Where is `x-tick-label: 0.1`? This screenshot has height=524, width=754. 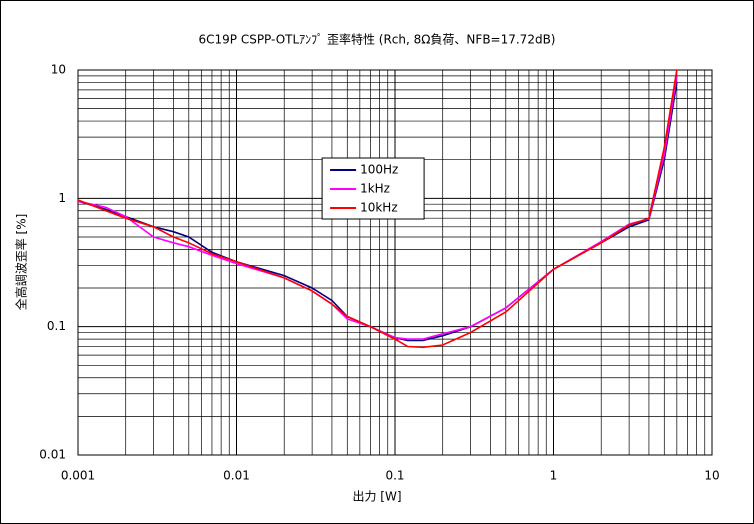
x-tick-label: 0.1 is located at coordinates (394, 476).